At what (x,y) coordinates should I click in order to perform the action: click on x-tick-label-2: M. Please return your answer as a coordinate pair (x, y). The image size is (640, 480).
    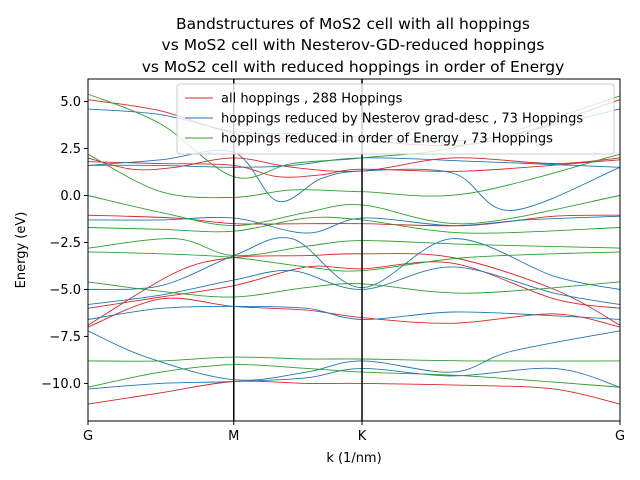
    Looking at the image, I should click on (233, 436).